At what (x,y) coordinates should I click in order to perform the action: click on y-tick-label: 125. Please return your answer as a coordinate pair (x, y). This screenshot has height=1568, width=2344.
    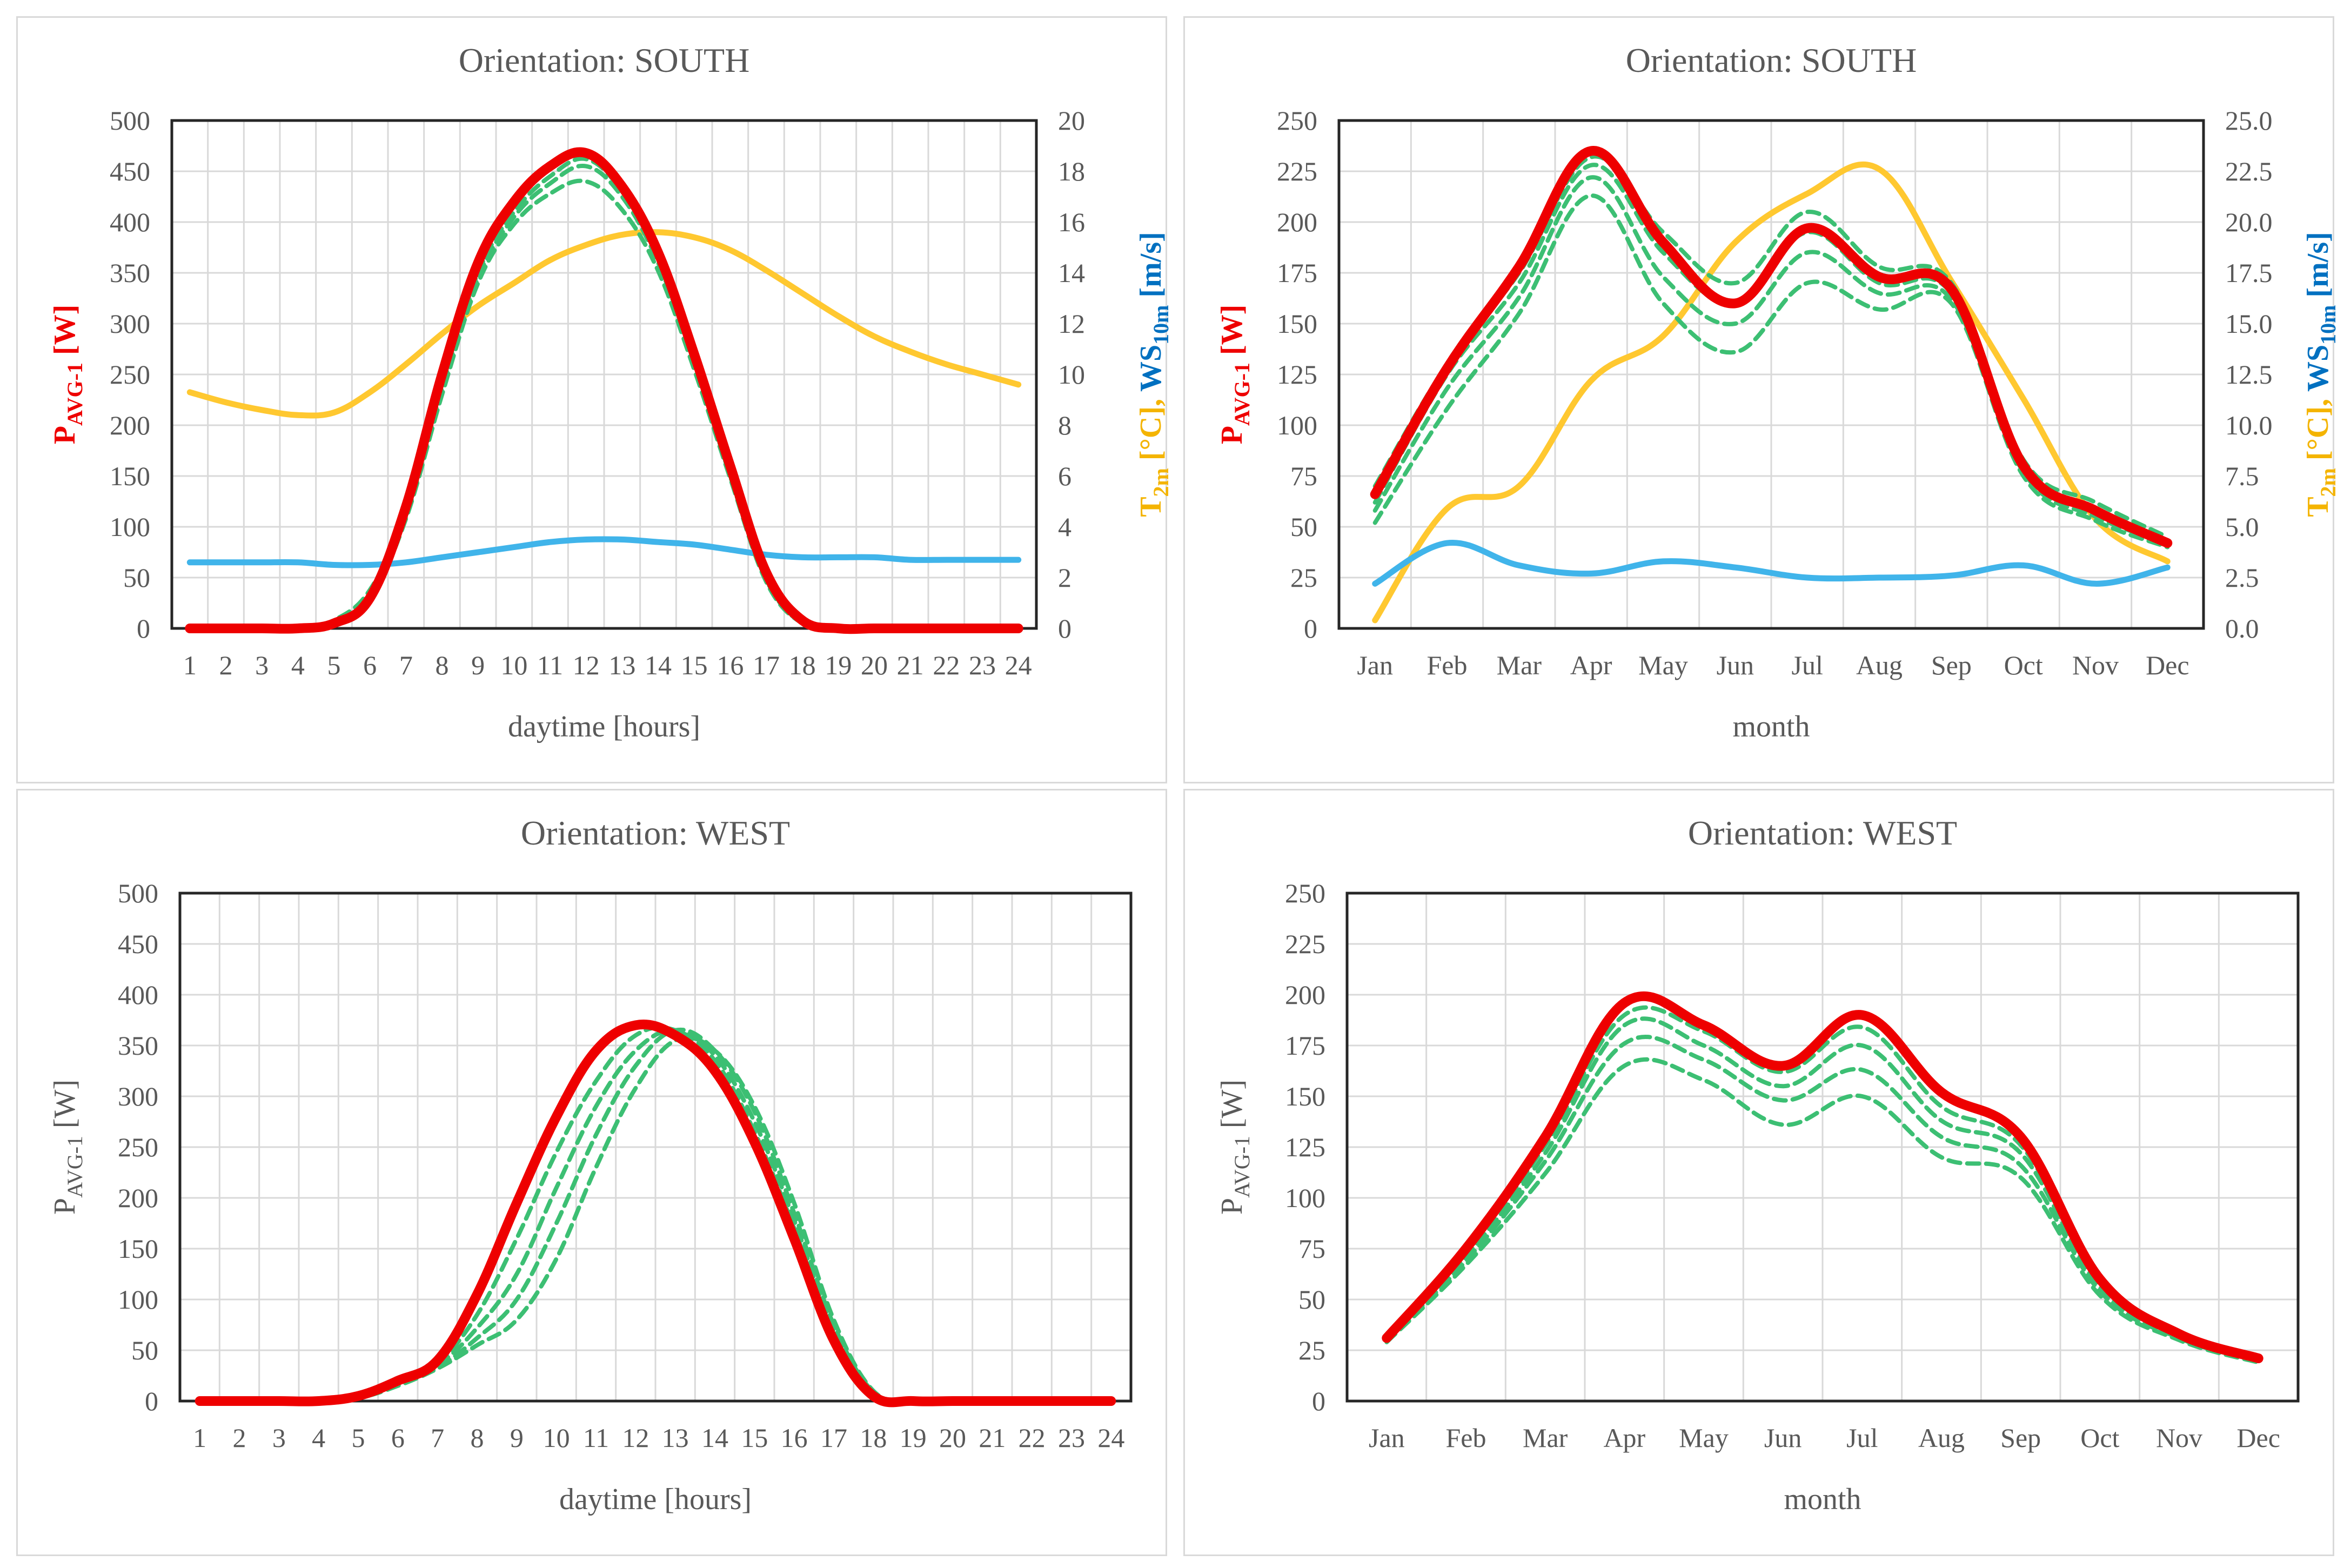
    Looking at the image, I should click on (1305, 1147).